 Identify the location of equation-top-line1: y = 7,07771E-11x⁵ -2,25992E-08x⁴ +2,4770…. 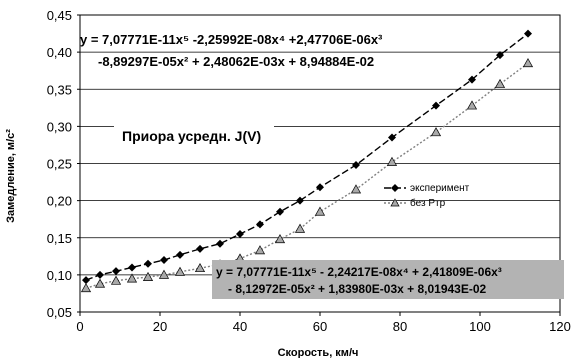
(231, 39).